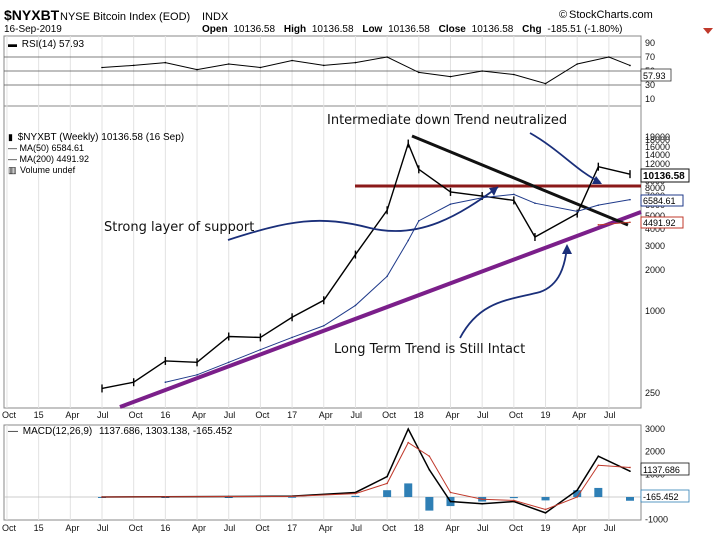 The height and width of the screenshot is (542, 718). I want to click on open-label: Open, so click(215, 29).